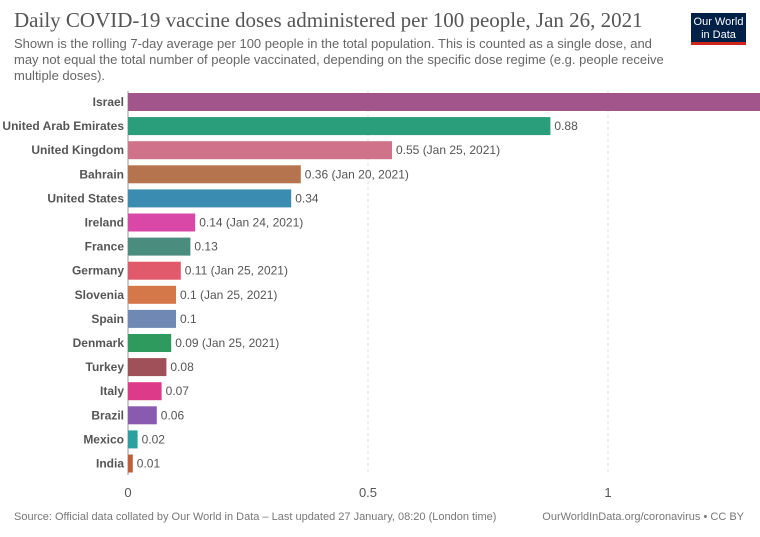 This screenshot has width=760, height=537. Describe the element at coordinates (85, 198) in the screenshot. I see `category-label: United States` at that location.